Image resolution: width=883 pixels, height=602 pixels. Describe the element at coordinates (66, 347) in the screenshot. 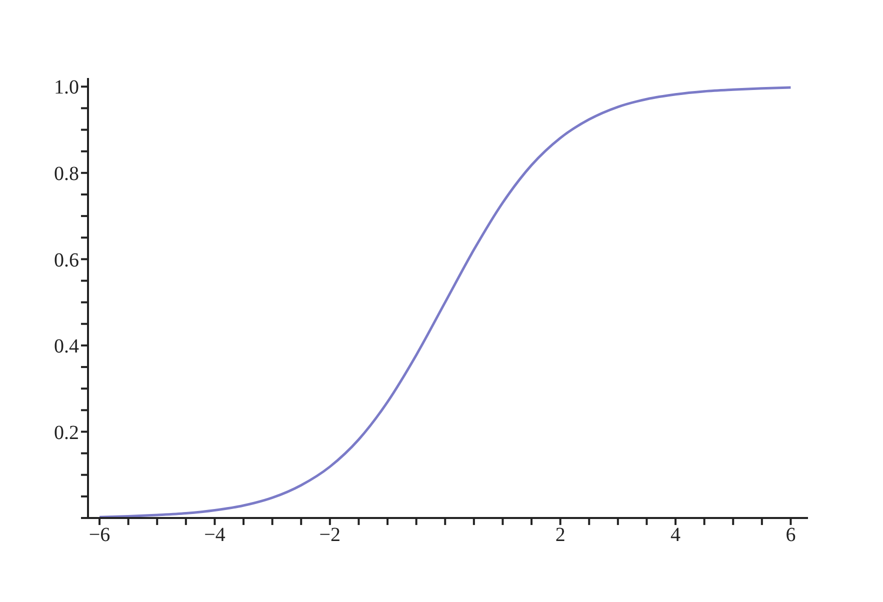

I see `y-tick-label: 0.4` at that location.